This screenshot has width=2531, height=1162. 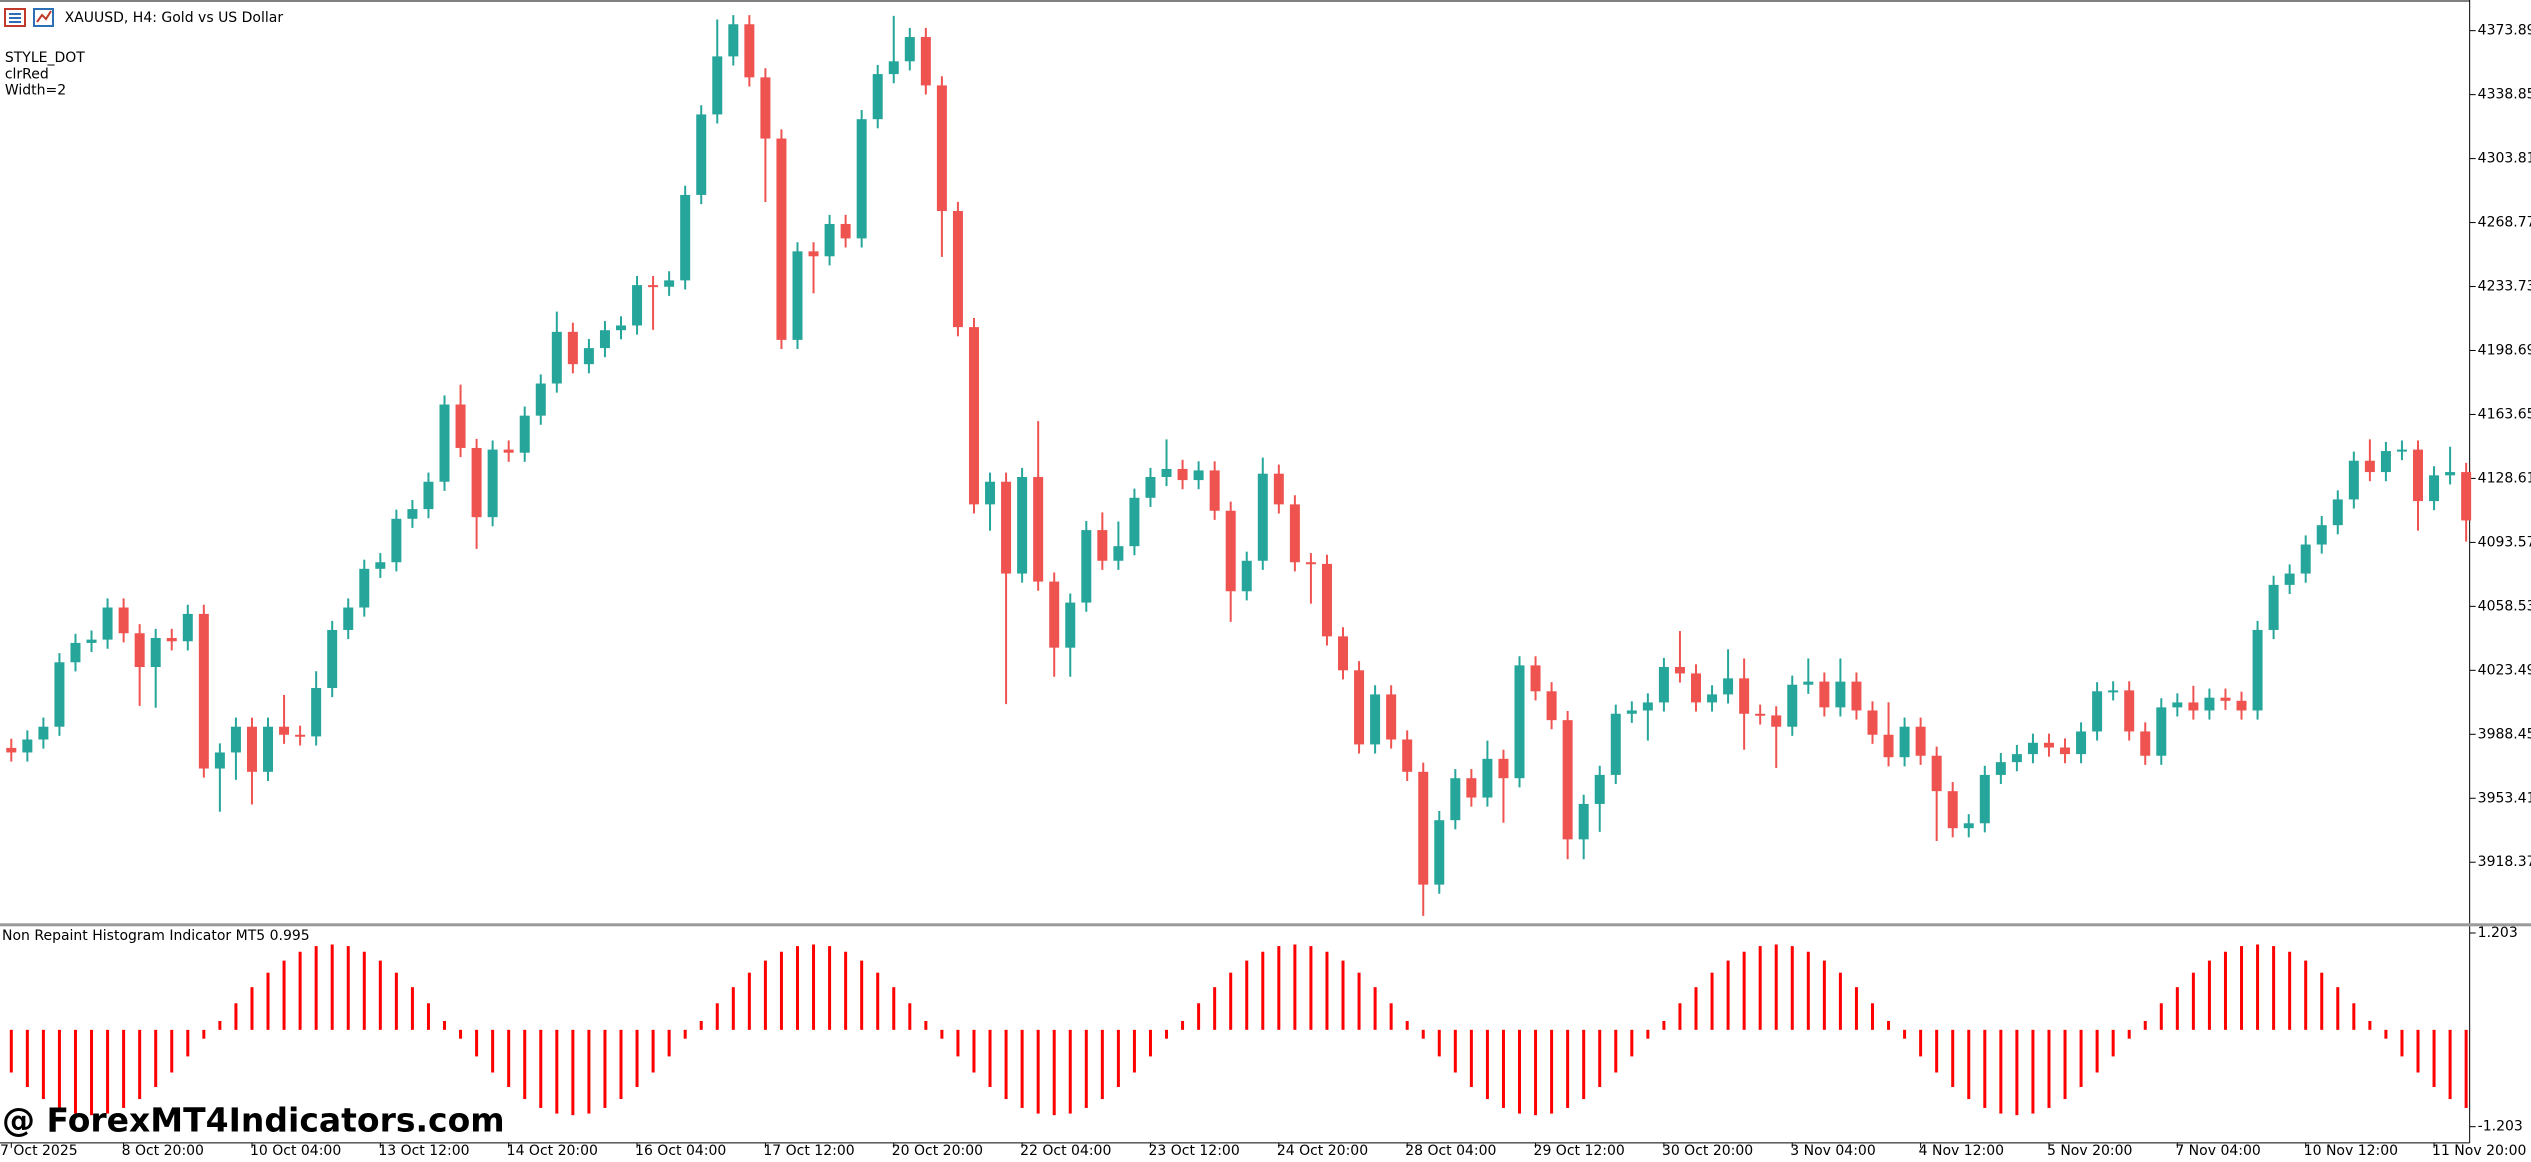 What do you see at coordinates (295, 1151) in the screenshot?
I see `x-tick-label: 10 Oct 04:00` at bounding box center [295, 1151].